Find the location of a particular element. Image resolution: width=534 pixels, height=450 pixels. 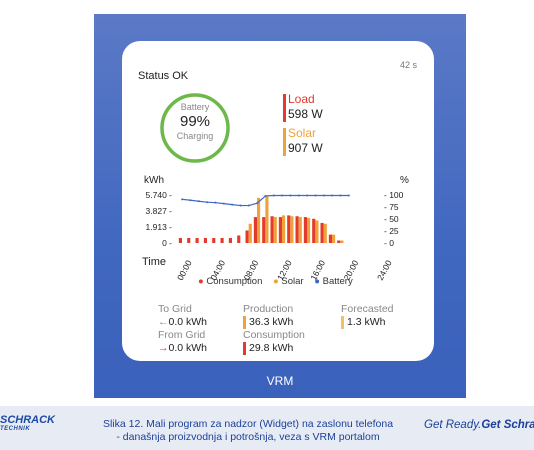

slogan-bold: Get Schra is located at coordinates (507, 425).